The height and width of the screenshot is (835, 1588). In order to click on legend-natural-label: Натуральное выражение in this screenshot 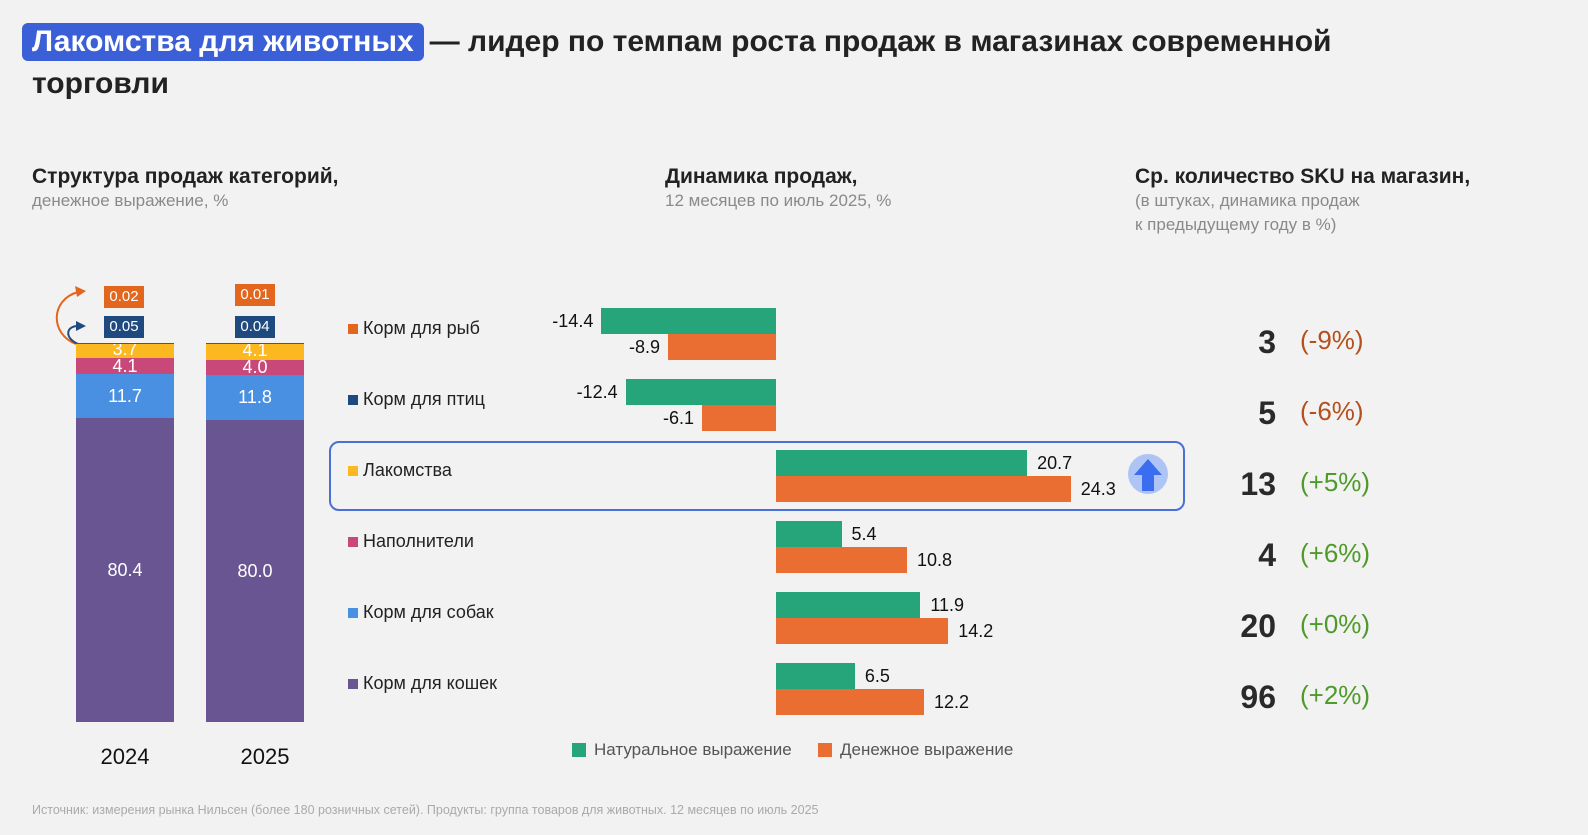, I will do `click(693, 749)`.